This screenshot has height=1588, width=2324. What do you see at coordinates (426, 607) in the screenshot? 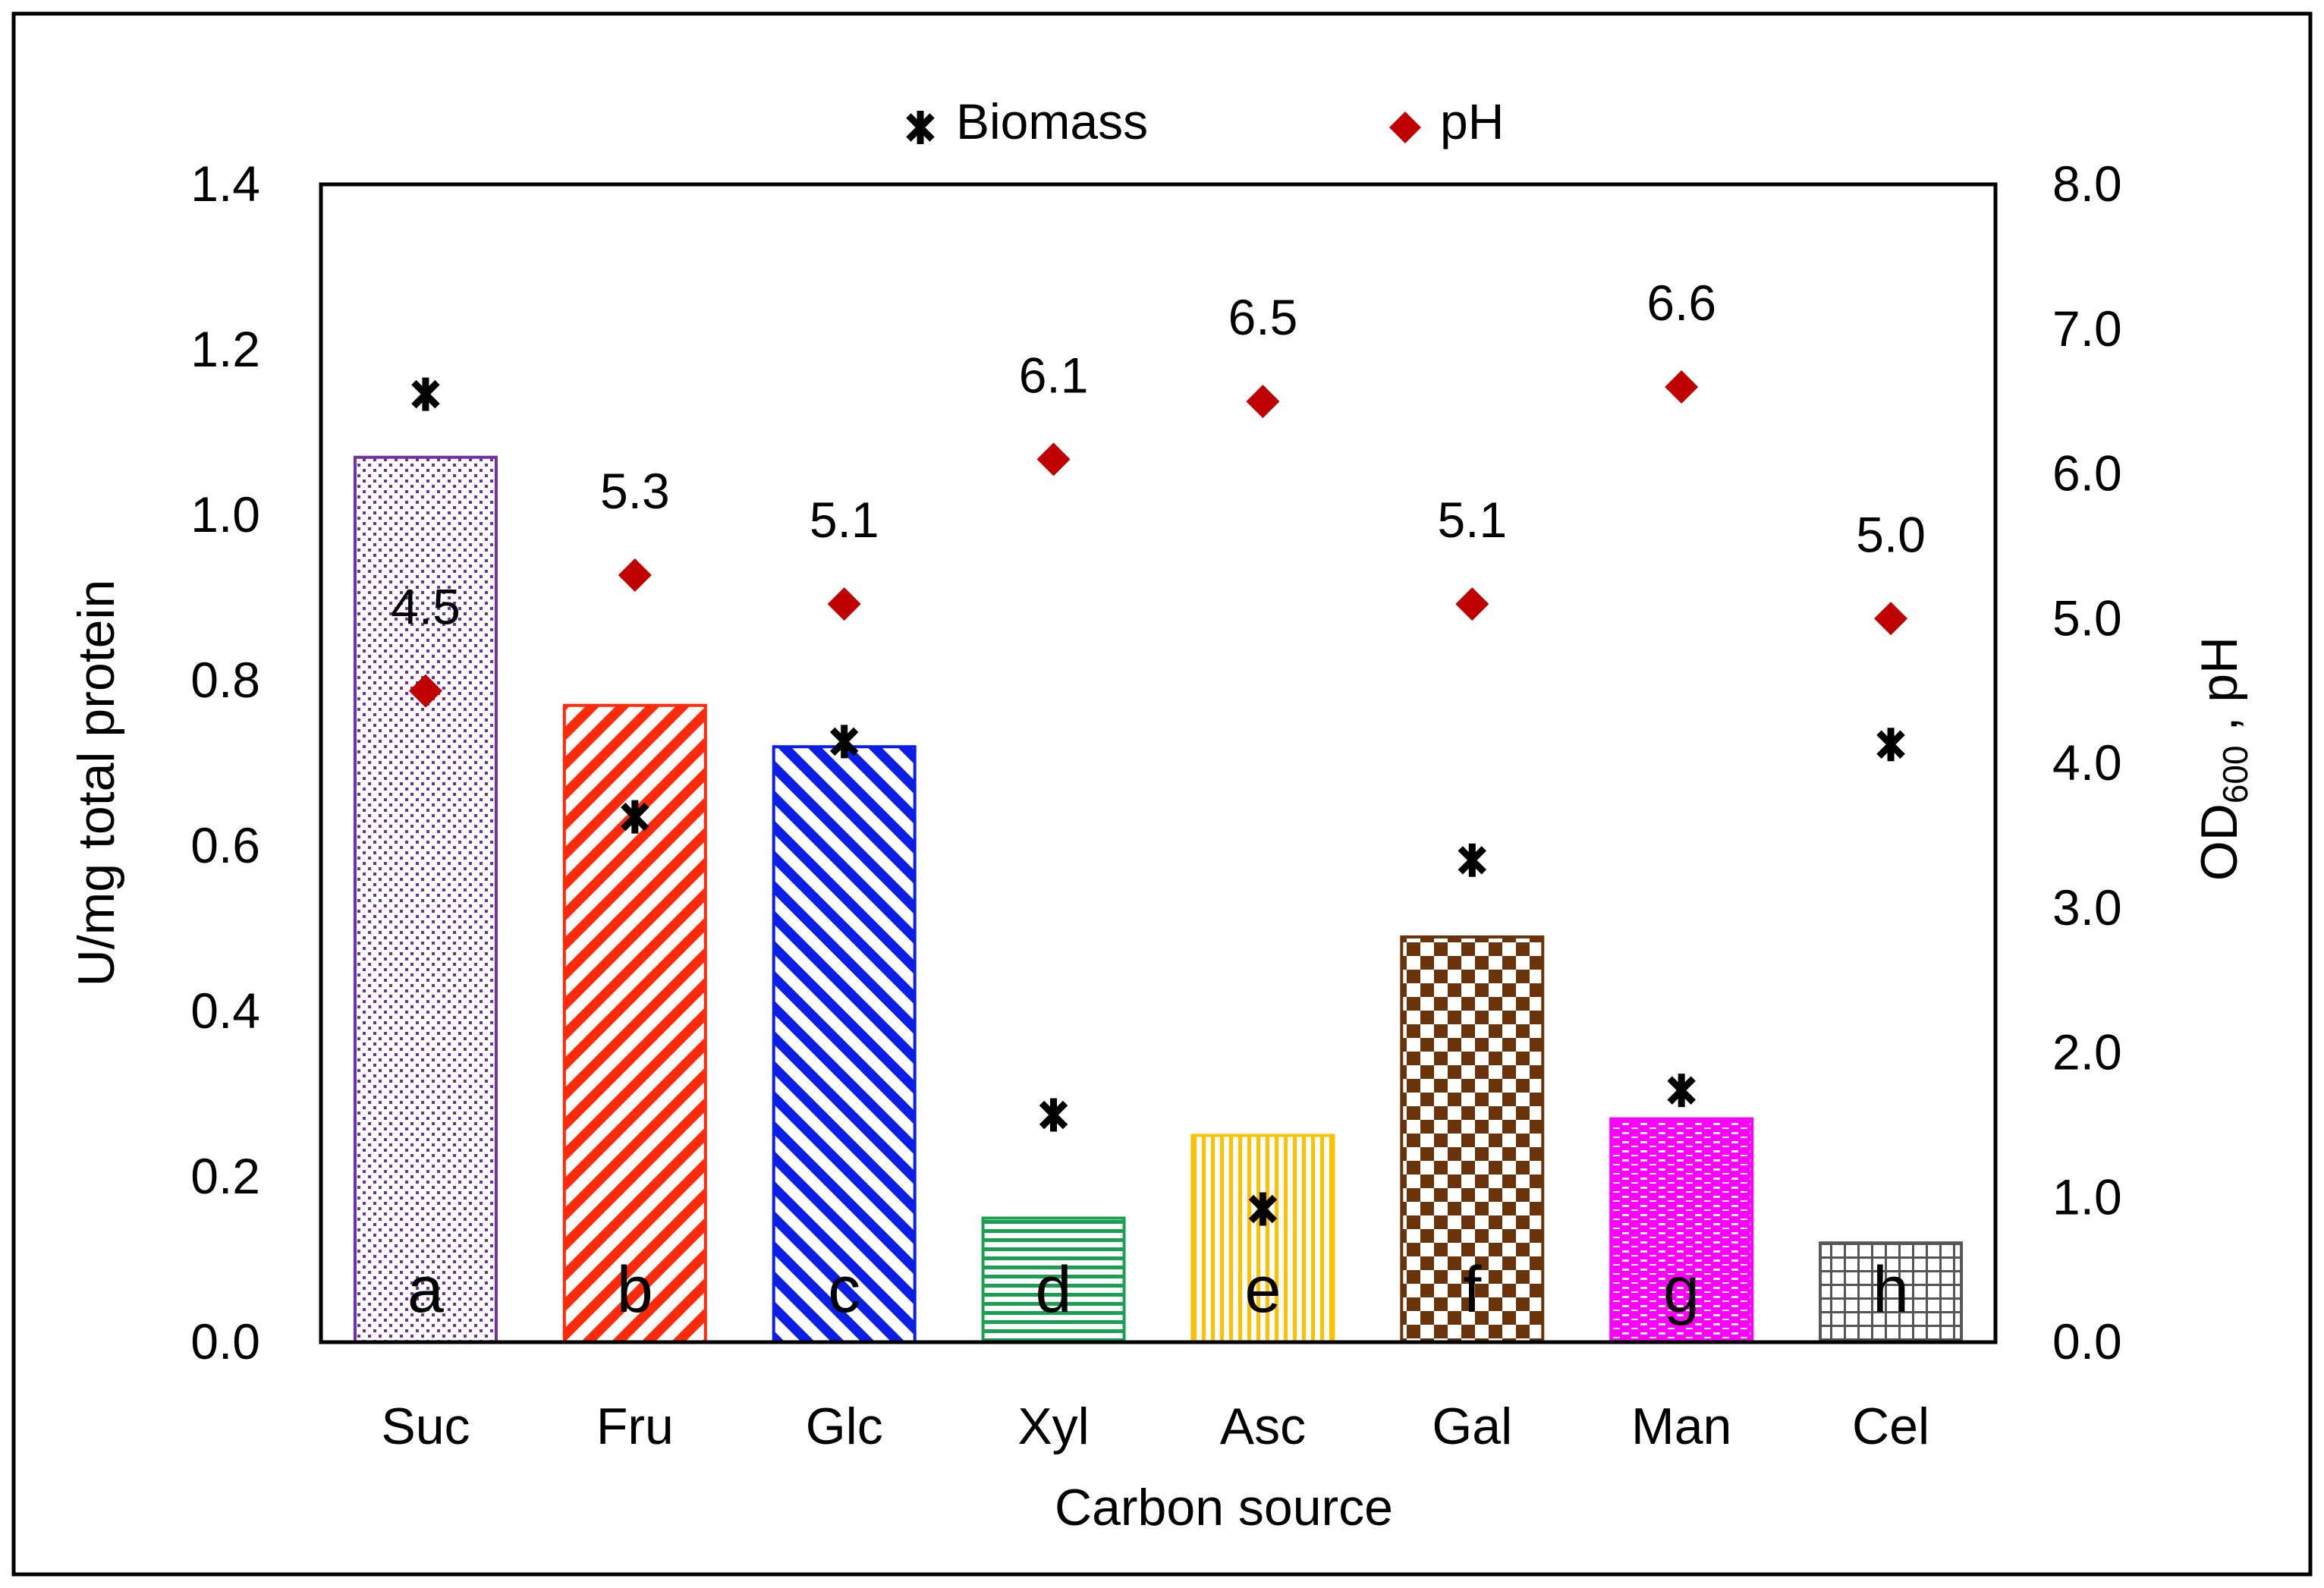
I see `ph-label-suc: 4.5` at bounding box center [426, 607].